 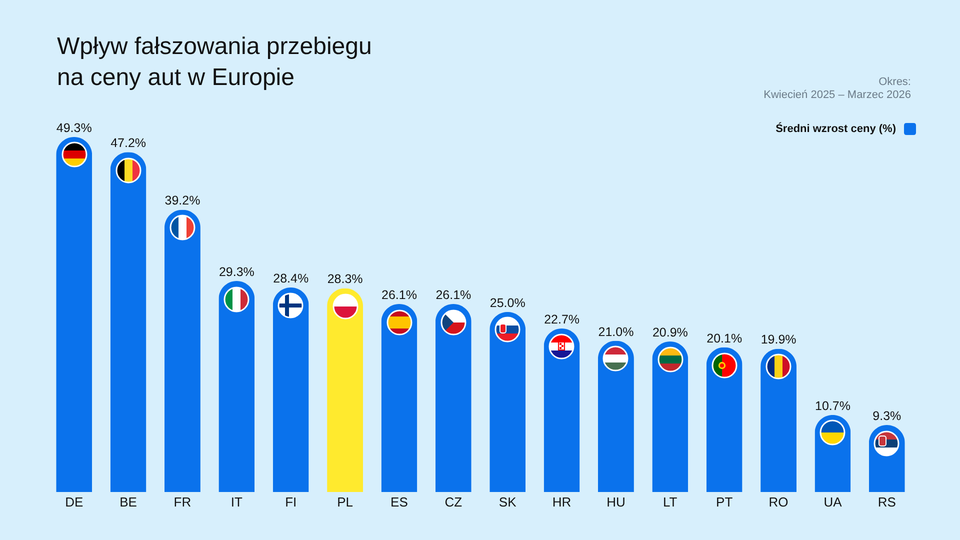 I want to click on data-label: 39.2%, so click(x=182, y=201).